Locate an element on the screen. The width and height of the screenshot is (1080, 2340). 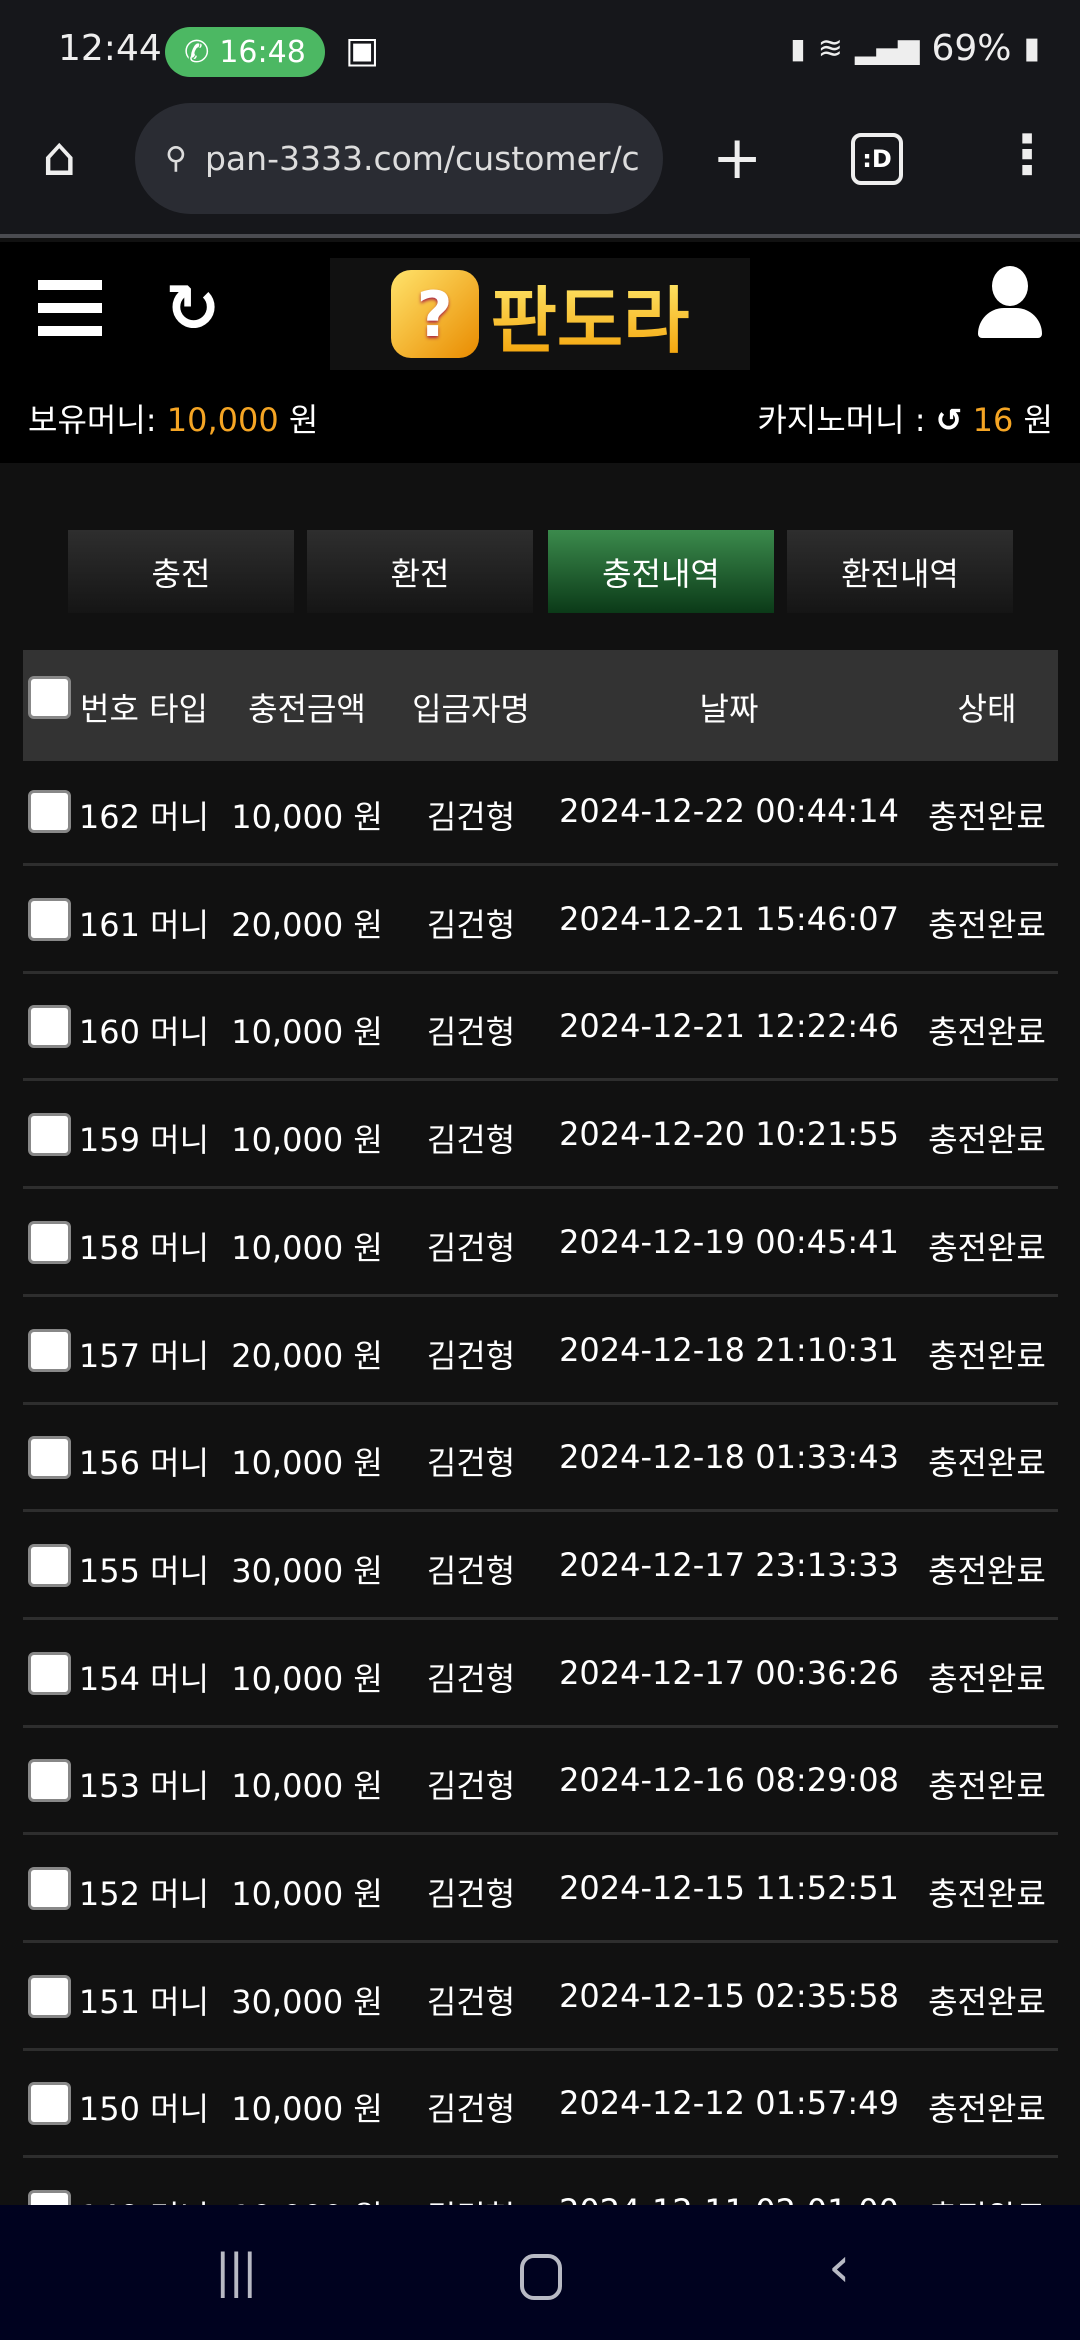
held-money: 보유머니: 10,000 원 is located at coordinates (173, 418).